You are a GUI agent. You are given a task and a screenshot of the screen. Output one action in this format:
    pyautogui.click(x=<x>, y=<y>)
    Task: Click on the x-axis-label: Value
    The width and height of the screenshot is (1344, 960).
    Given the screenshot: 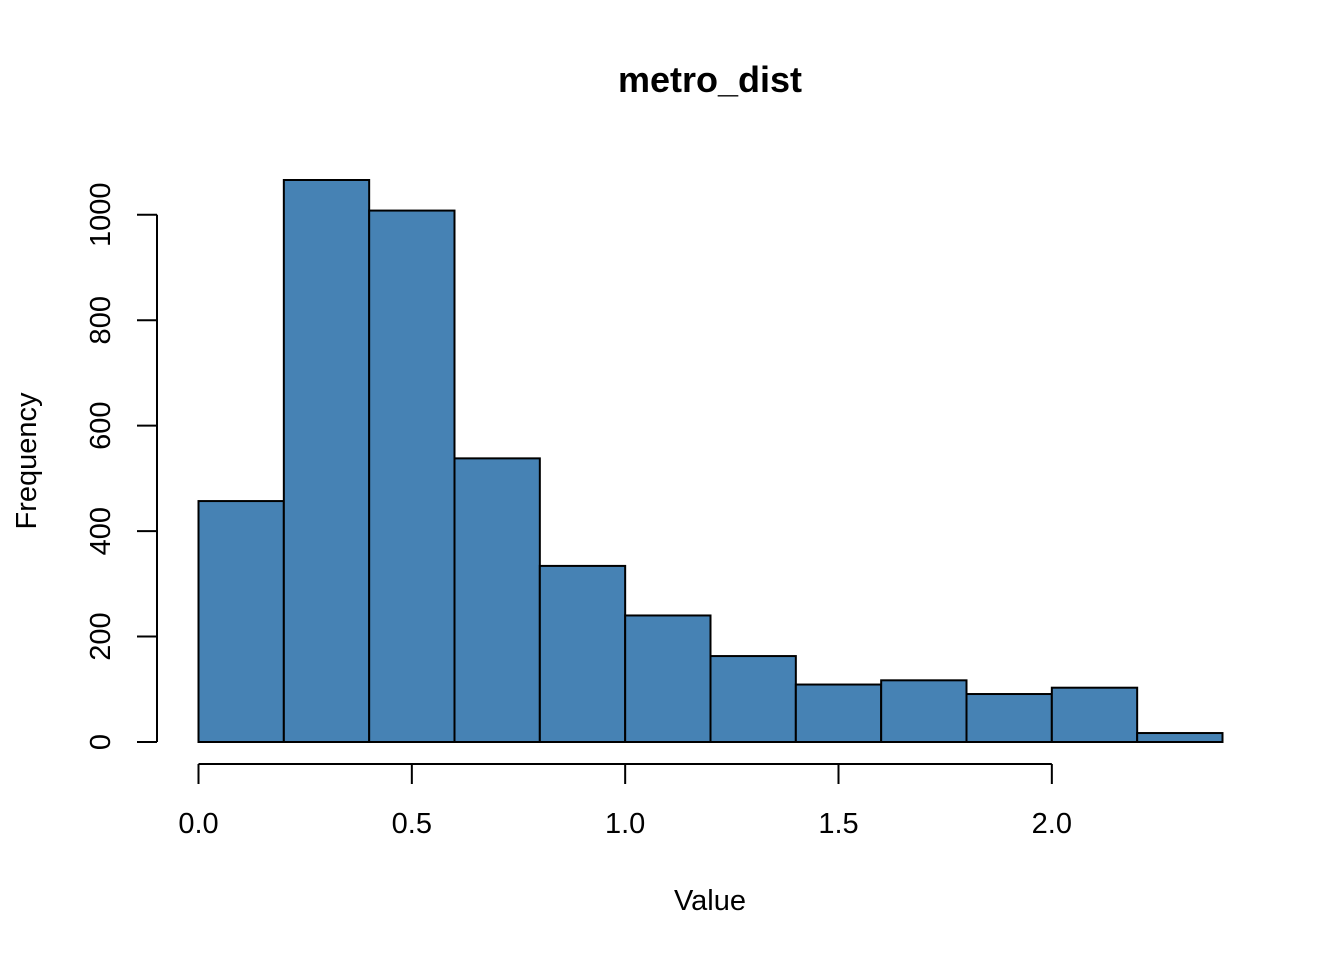 What is the action you would take?
    pyautogui.click(x=710, y=901)
    